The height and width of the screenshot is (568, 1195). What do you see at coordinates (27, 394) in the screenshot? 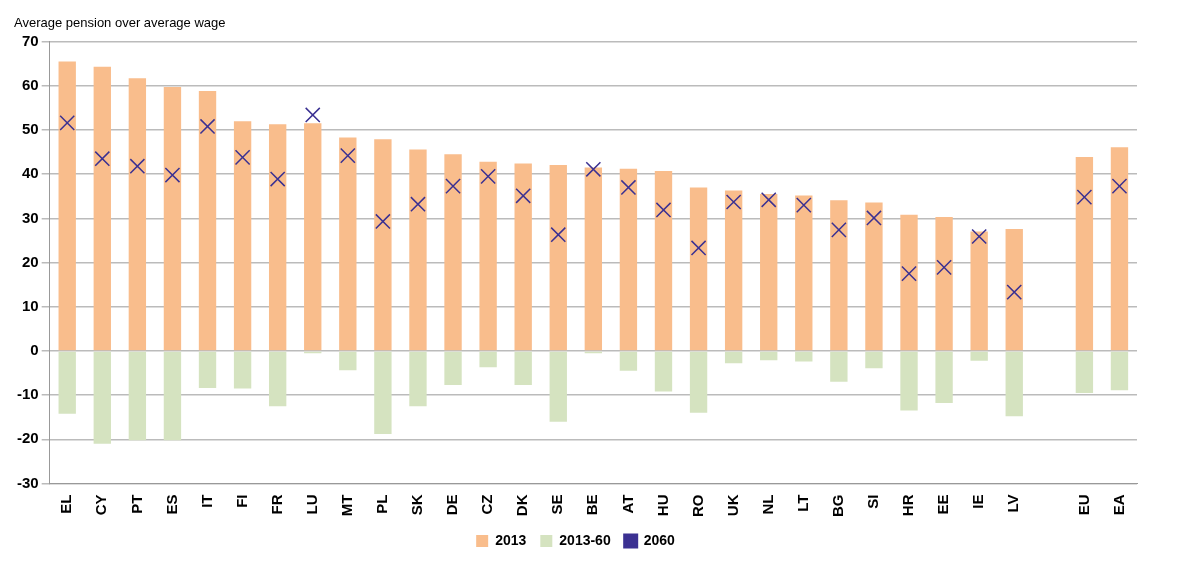
I see `y-tick-label: -10` at bounding box center [27, 394].